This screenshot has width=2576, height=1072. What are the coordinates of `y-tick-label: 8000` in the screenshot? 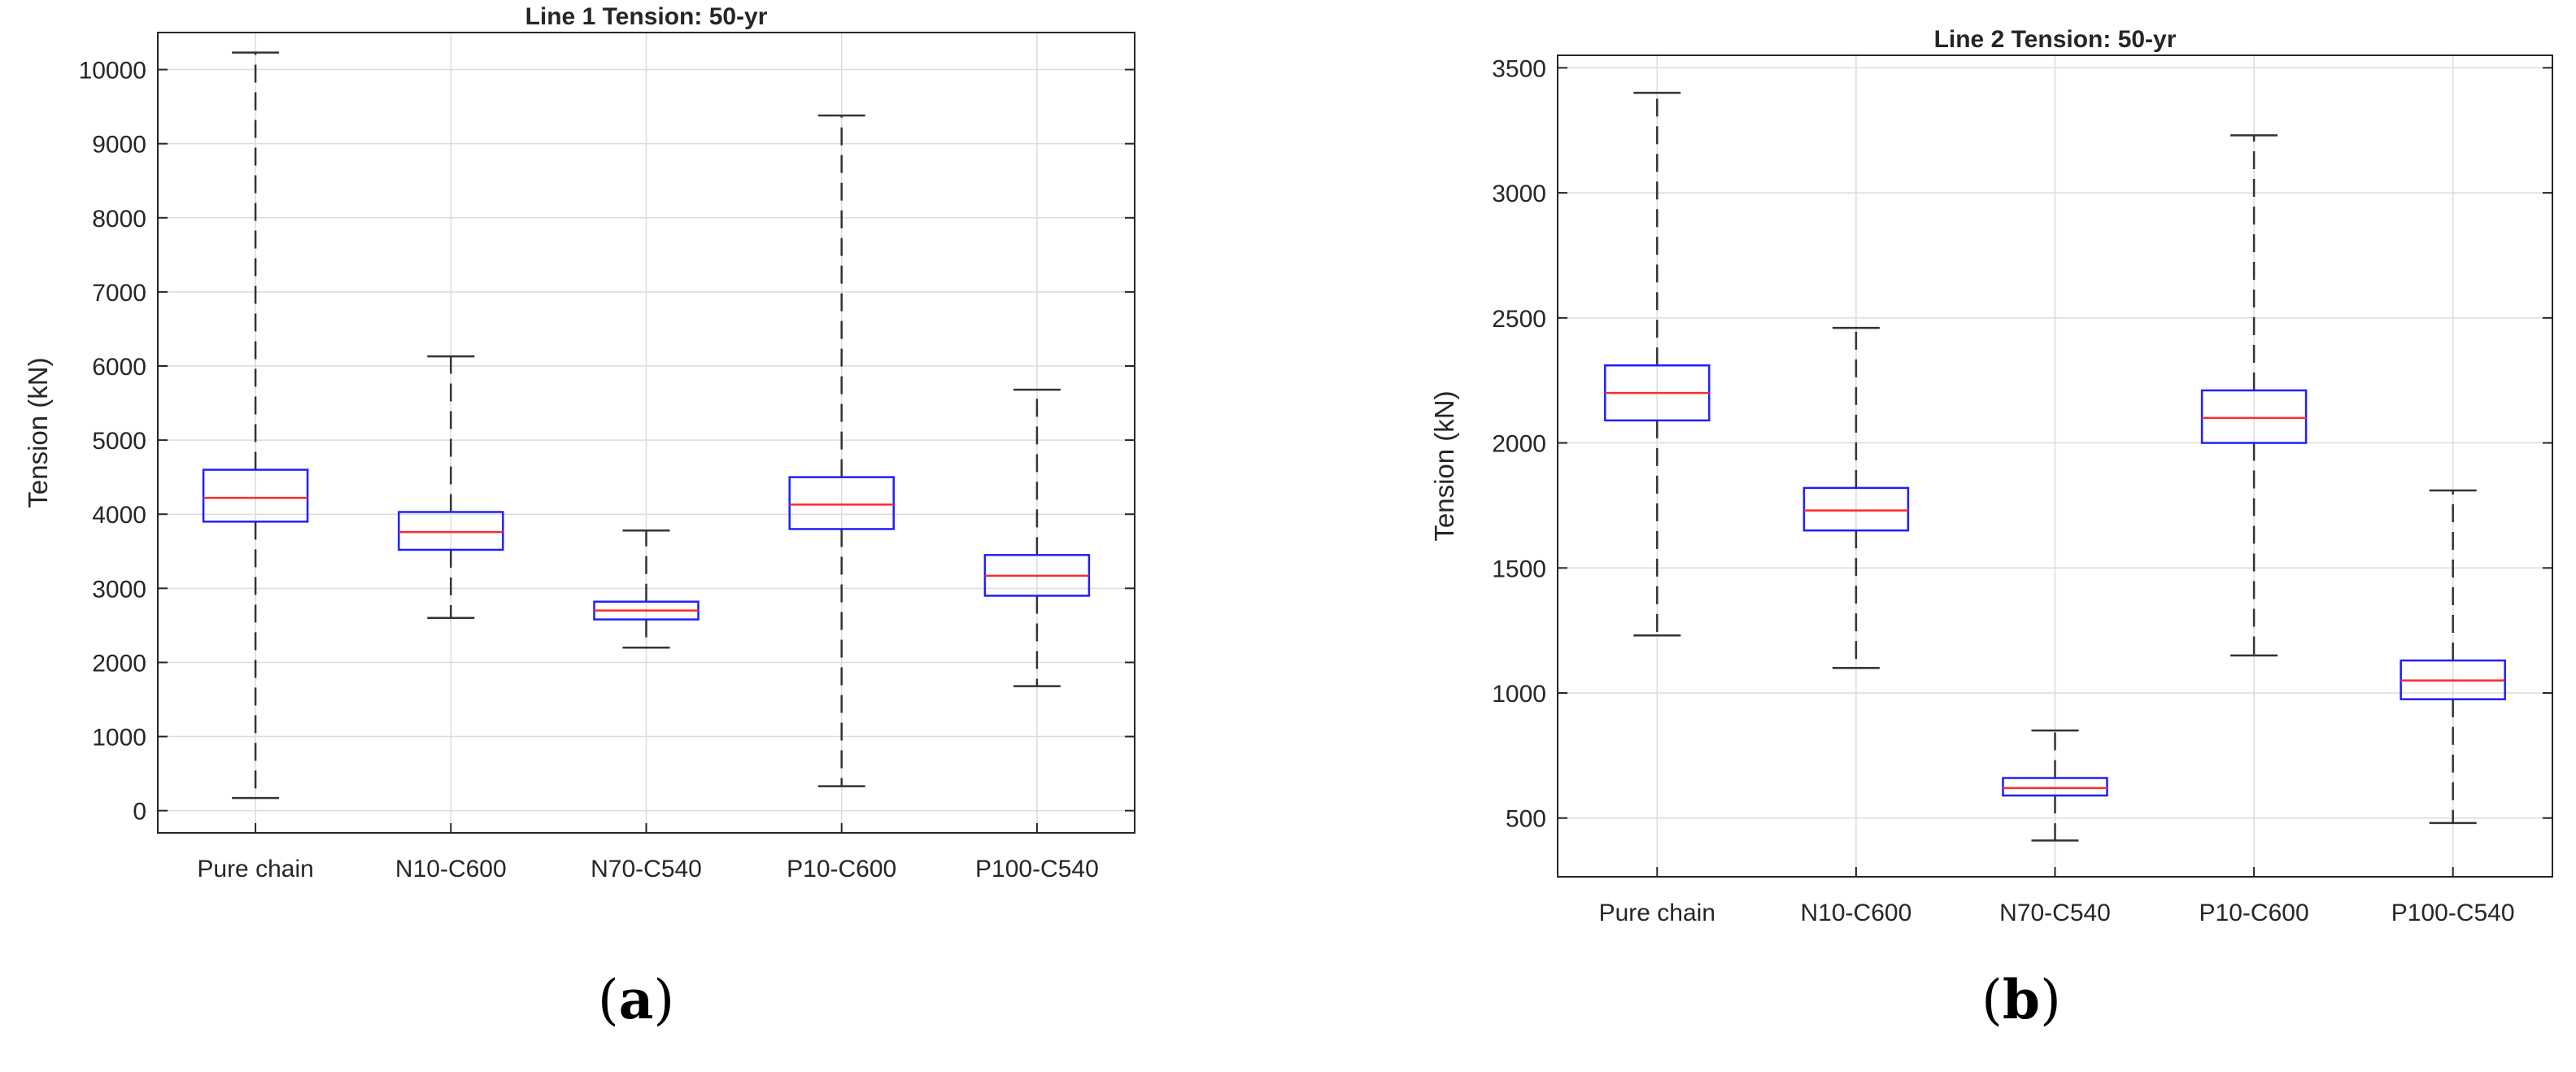 It's located at (119, 220).